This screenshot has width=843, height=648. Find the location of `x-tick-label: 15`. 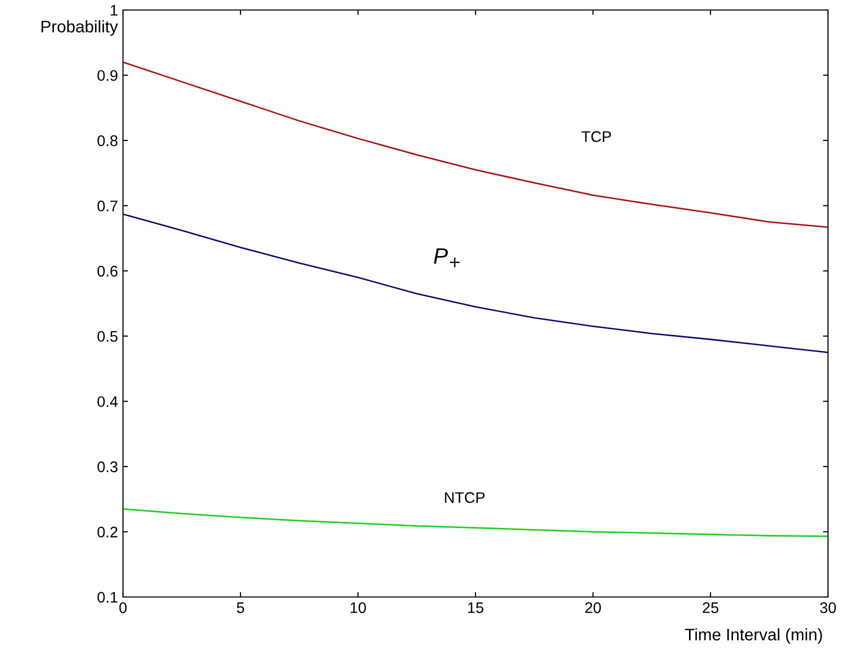

x-tick-label: 15 is located at coordinates (476, 608).